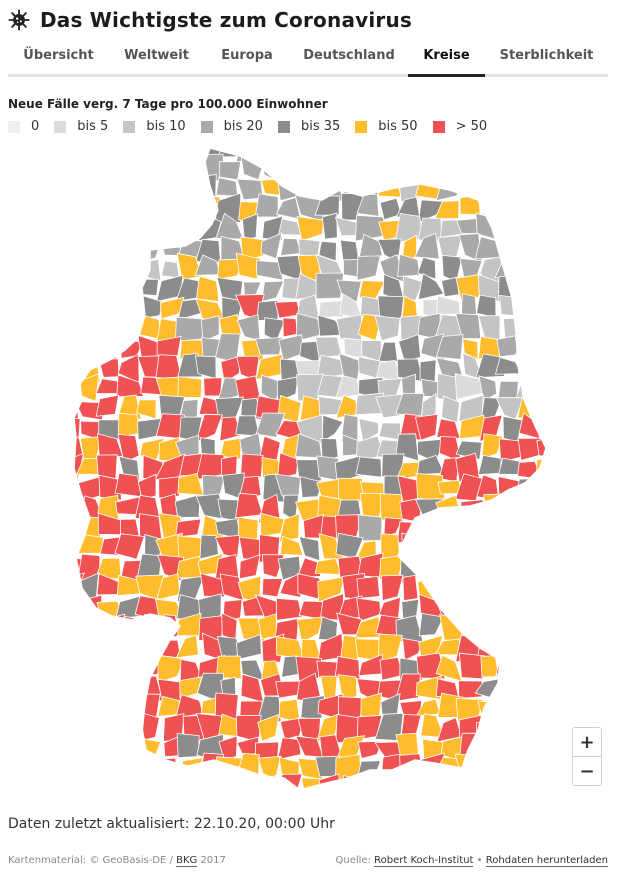 This screenshot has width=626, height=880. Describe the element at coordinates (546, 861) in the screenshot. I see `download-raw-data-link: Rohdaten herunterladen` at that location.